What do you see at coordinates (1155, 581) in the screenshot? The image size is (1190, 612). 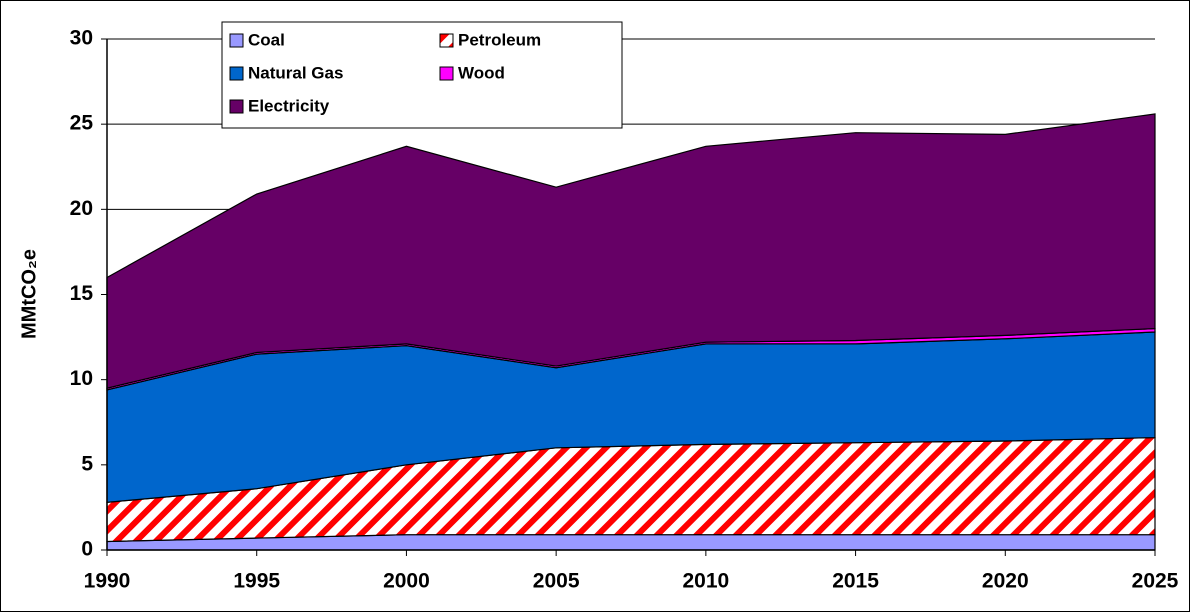 I see `x-tick-label: 2025` at bounding box center [1155, 581].